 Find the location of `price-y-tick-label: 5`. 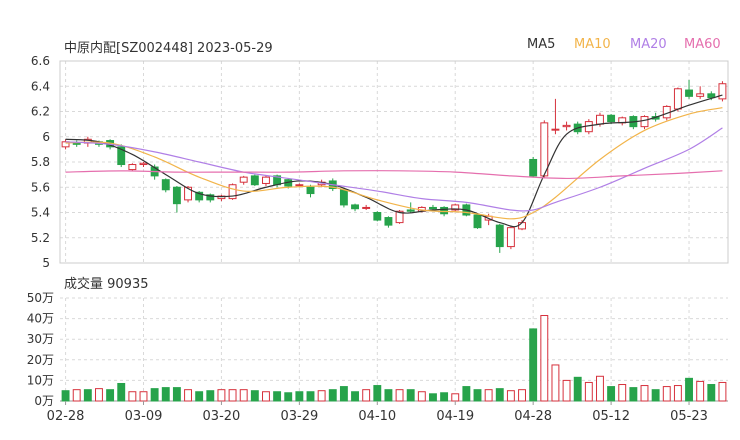

price-y-tick-label: 5 is located at coordinates (46, 263).